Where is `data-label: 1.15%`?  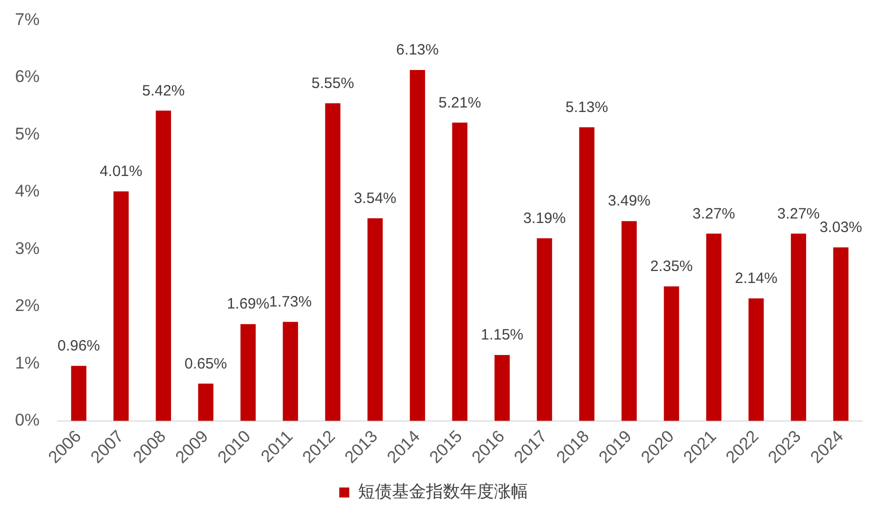 data-label: 1.15% is located at coordinates (502, 335).